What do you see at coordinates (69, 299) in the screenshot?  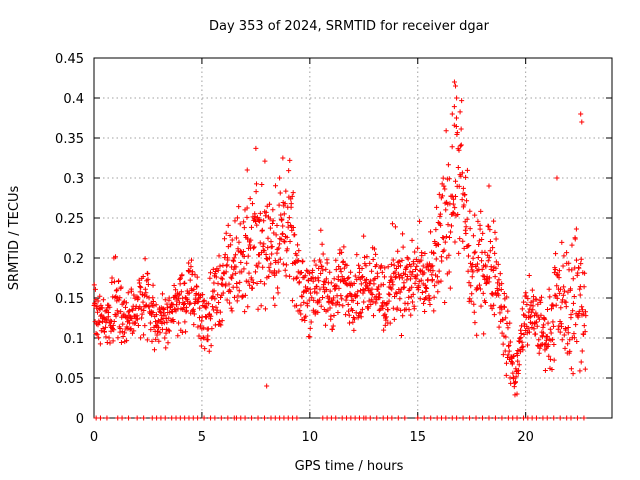 I see `y-tick-label: 0.15` at bounding box center [69, 299].